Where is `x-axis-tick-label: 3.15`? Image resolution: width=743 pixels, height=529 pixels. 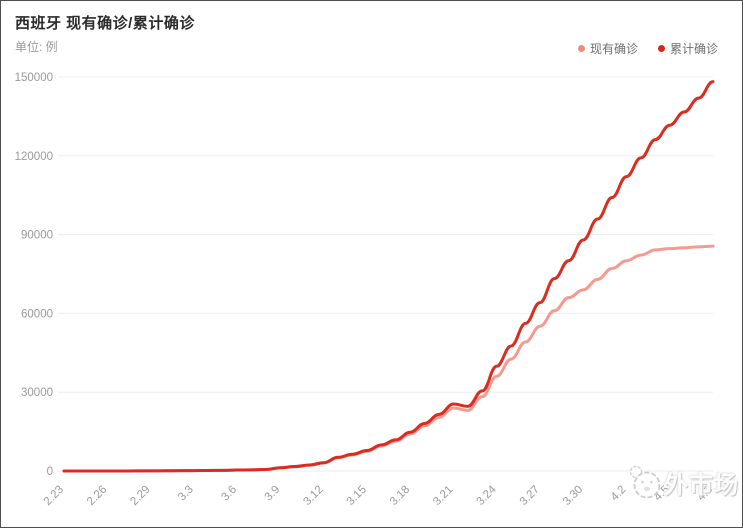
x-axis-tick-label: 3.15 is located at coordinates (357, 496).